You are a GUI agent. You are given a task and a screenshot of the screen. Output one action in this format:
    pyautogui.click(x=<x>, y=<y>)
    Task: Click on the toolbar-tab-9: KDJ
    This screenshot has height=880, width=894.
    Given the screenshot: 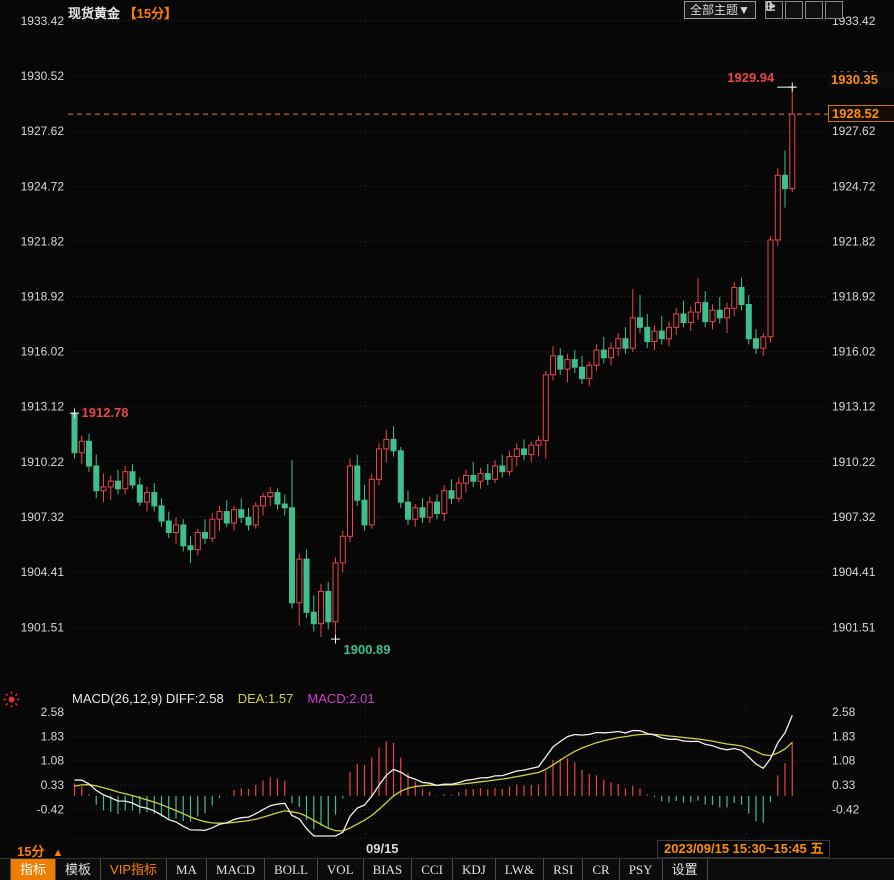 What is the action you would take?
    pyautogui.click(x=474, y=869)
    